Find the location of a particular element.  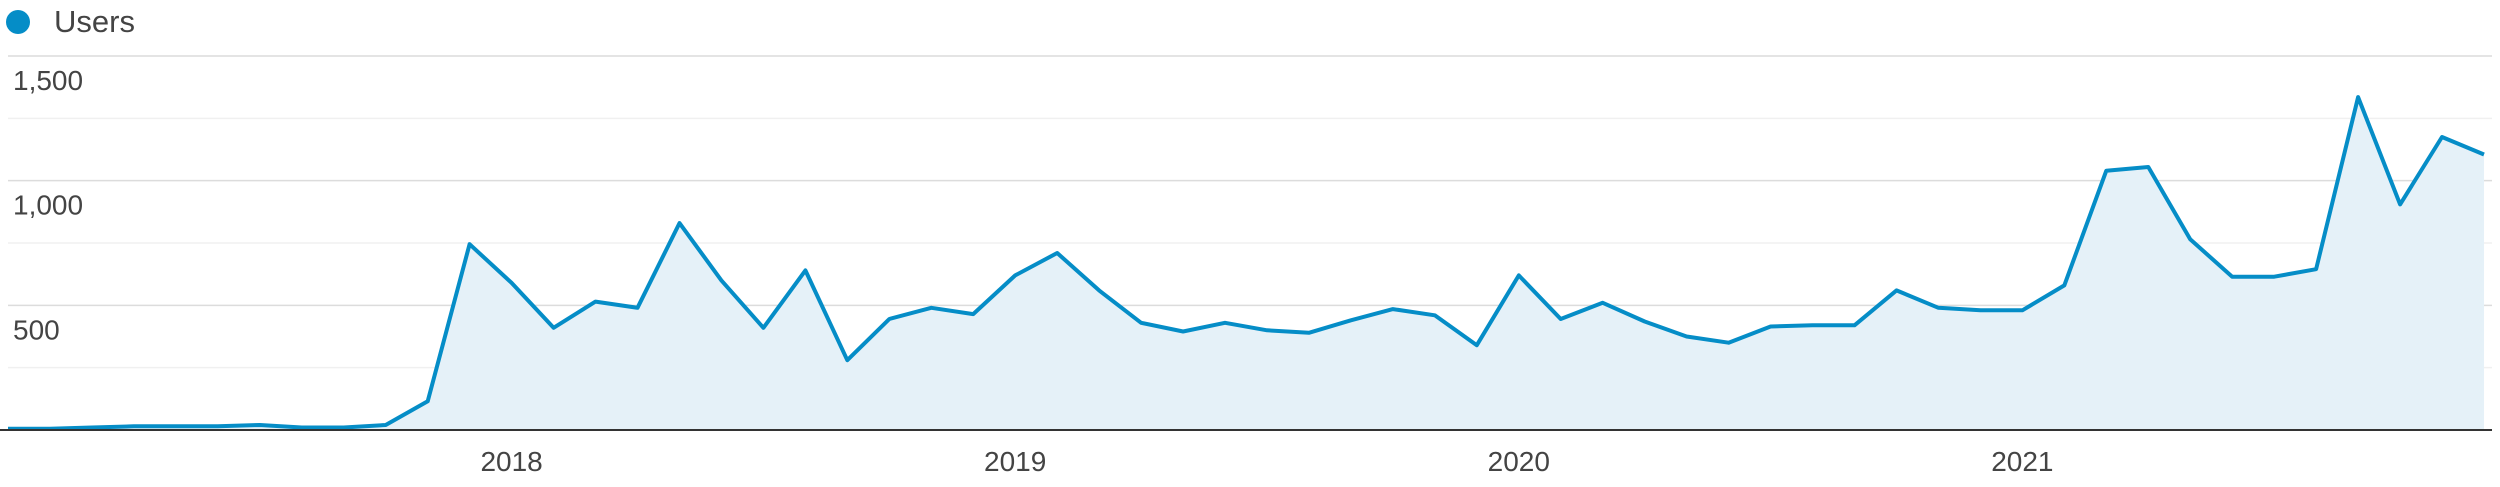

x-tick-label: 2019 is located at coordinates (1015, 461).